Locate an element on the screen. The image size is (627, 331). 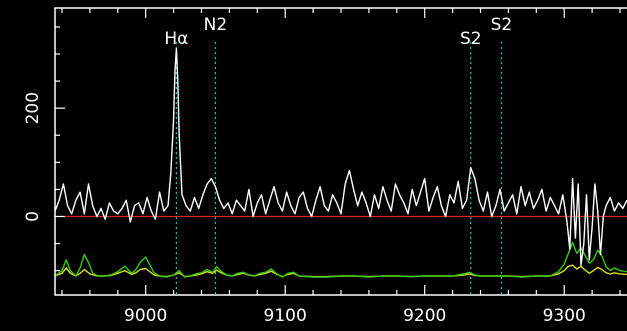
marker-label-2: S2 is located at coordinates (471, 39).